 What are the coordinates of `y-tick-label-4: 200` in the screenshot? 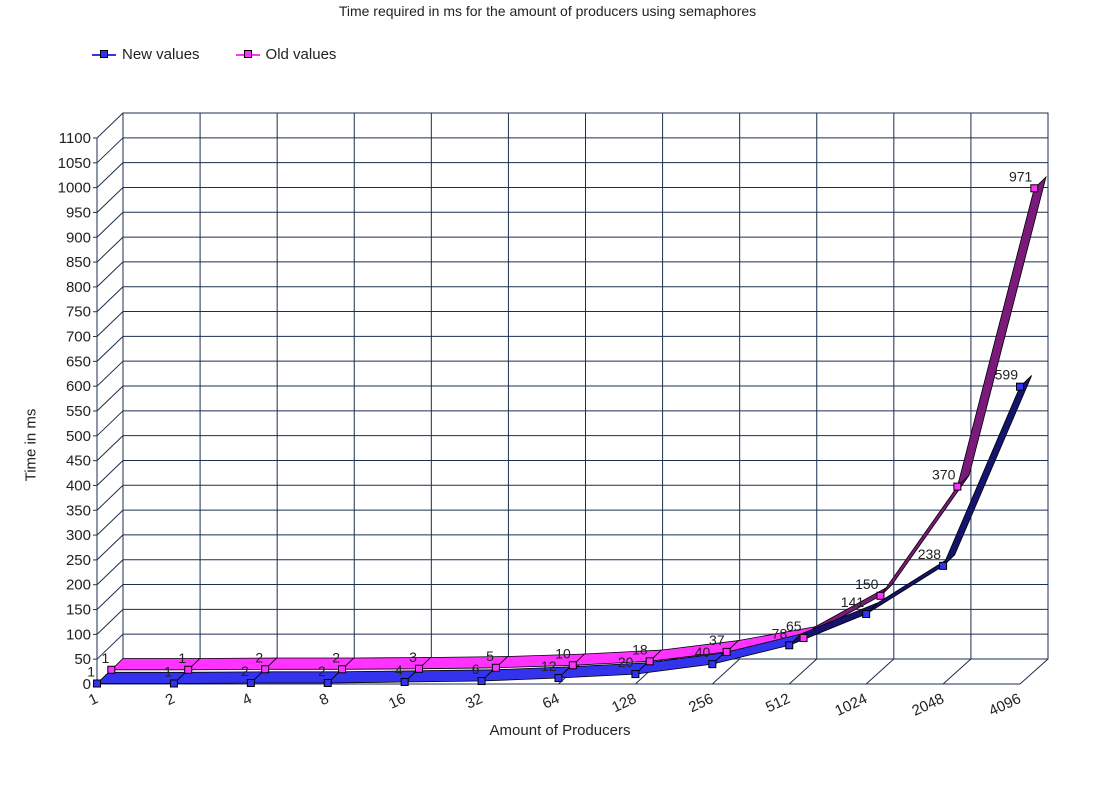 It's located at (78, 585).